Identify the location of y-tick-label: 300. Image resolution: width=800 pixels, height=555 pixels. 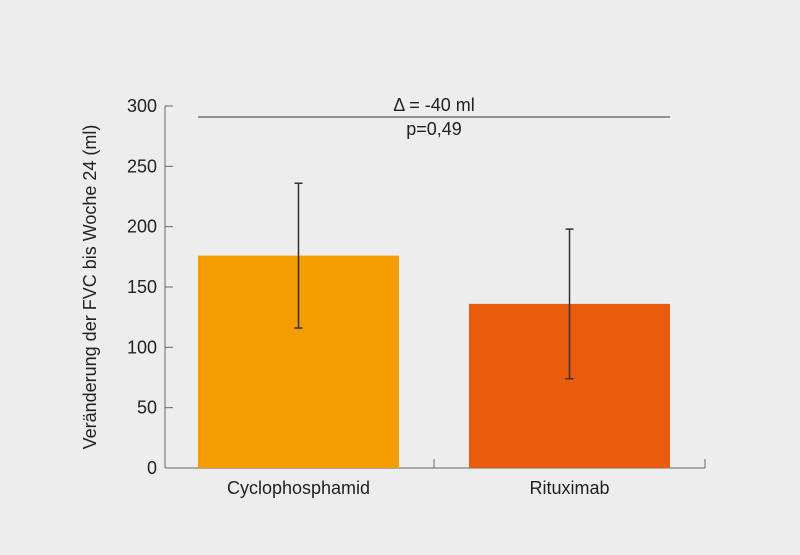
(142, 106).